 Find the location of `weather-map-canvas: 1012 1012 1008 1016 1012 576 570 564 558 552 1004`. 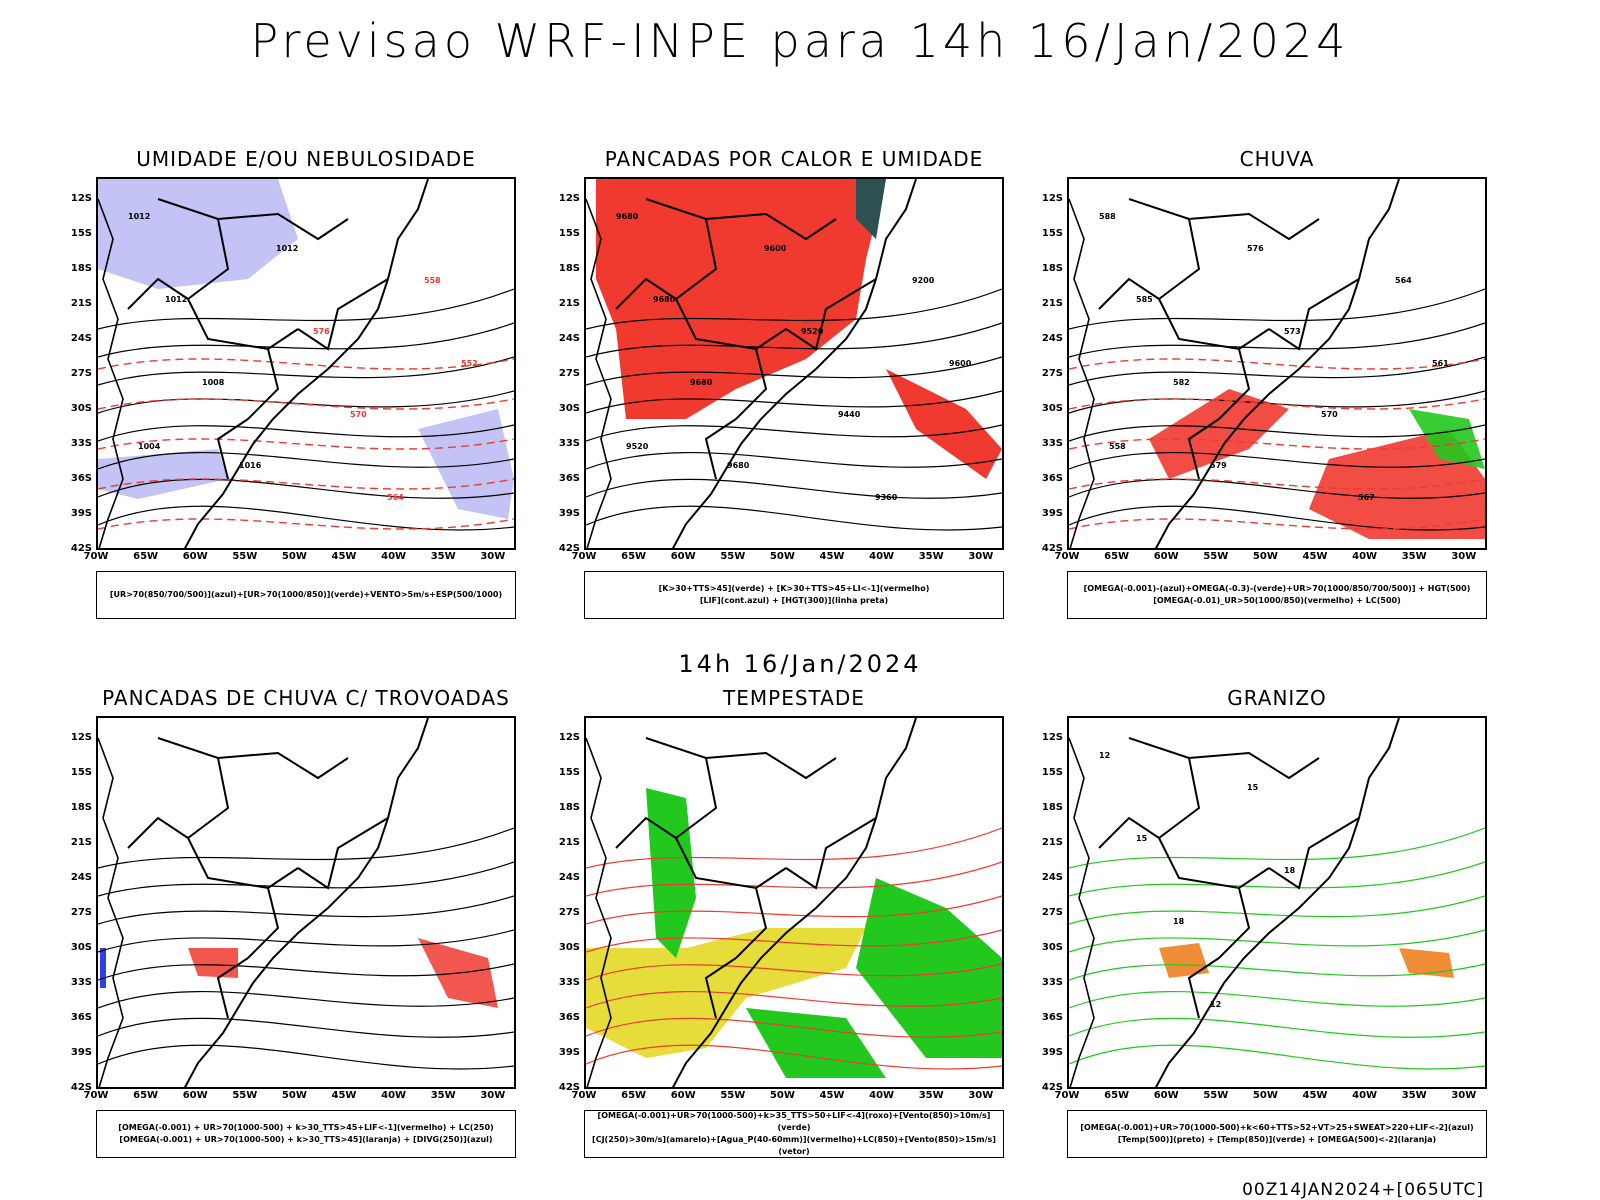

weather-map-canvas: 1012 1012 1008 1016 1012 576 570 564 558 552 1004 is located at coordinates (306, 363).